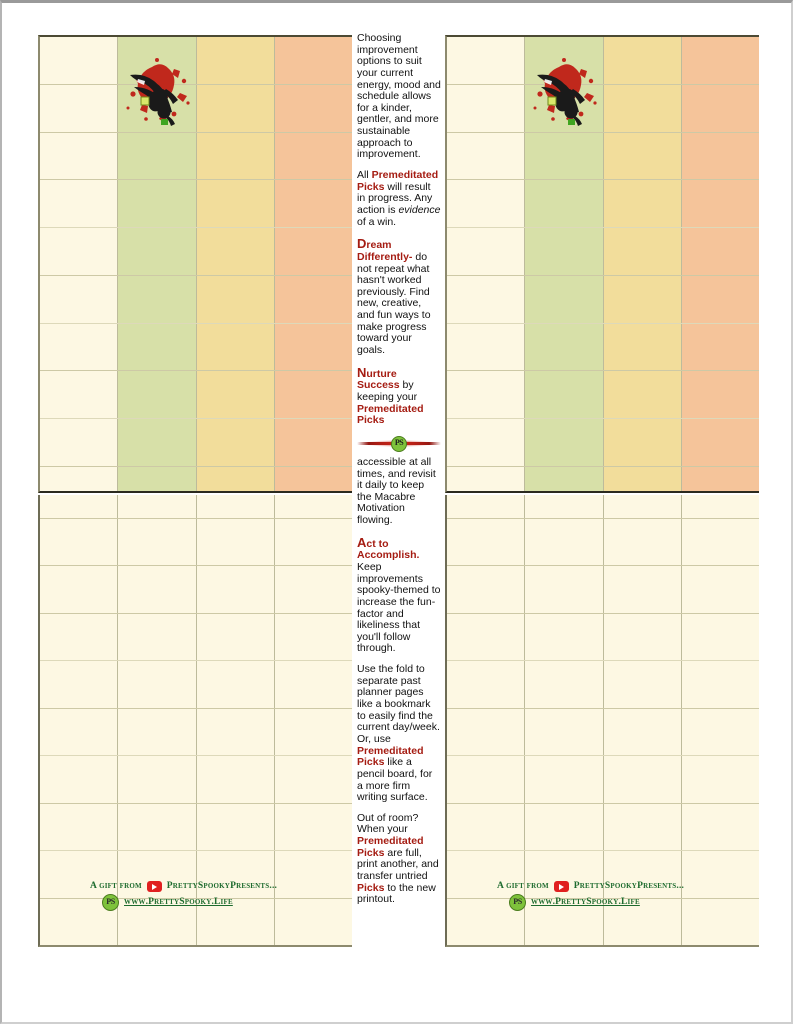 The width and height of the screenshot is (793, 1024). Describe the element at coordinates (385, 251) in the screenshot. I see `highlight-text: ream Differently-` at that location.